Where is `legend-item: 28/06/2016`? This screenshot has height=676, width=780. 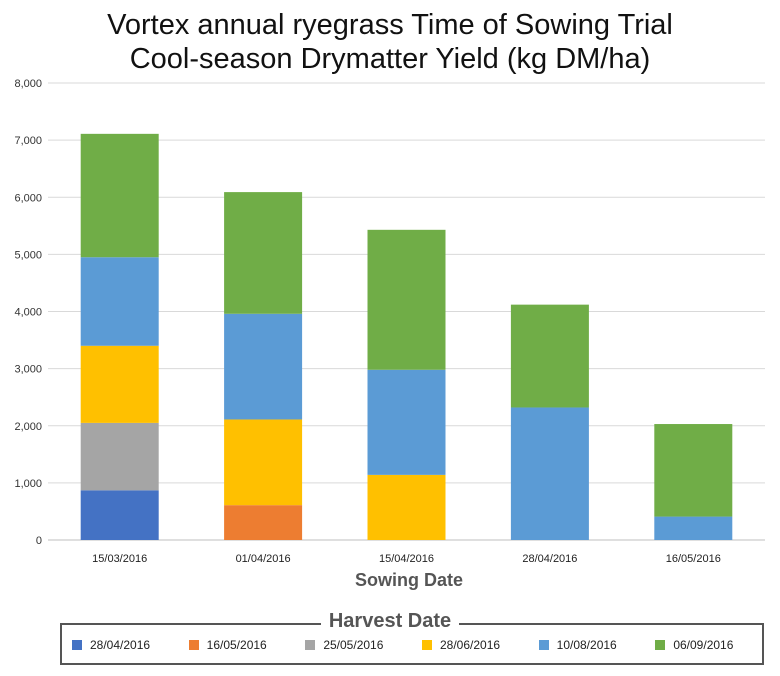
legend-item: 28/06/2016 is located at coordinates (461, 645).